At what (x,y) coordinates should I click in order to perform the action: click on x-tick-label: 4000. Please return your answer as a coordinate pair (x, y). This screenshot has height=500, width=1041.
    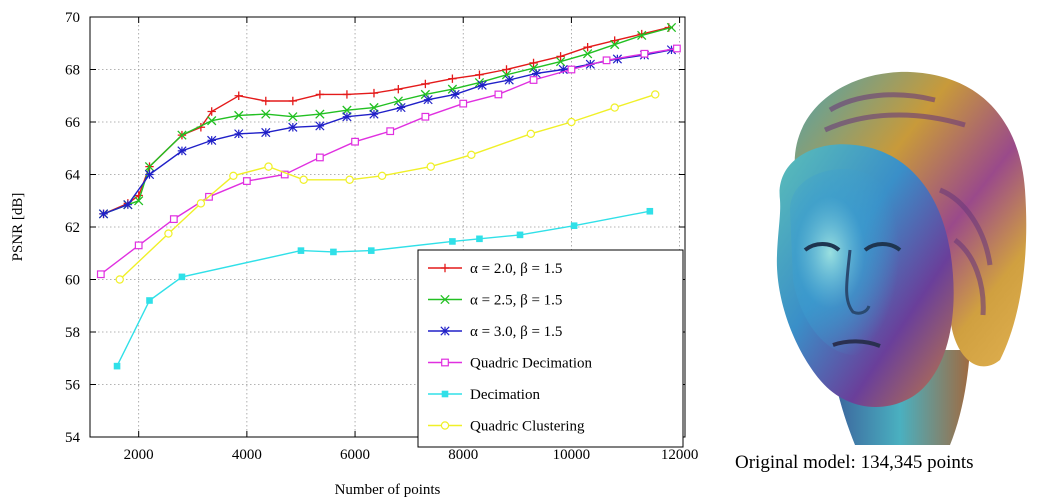
    Looking at the image, I should click on (247, 455).